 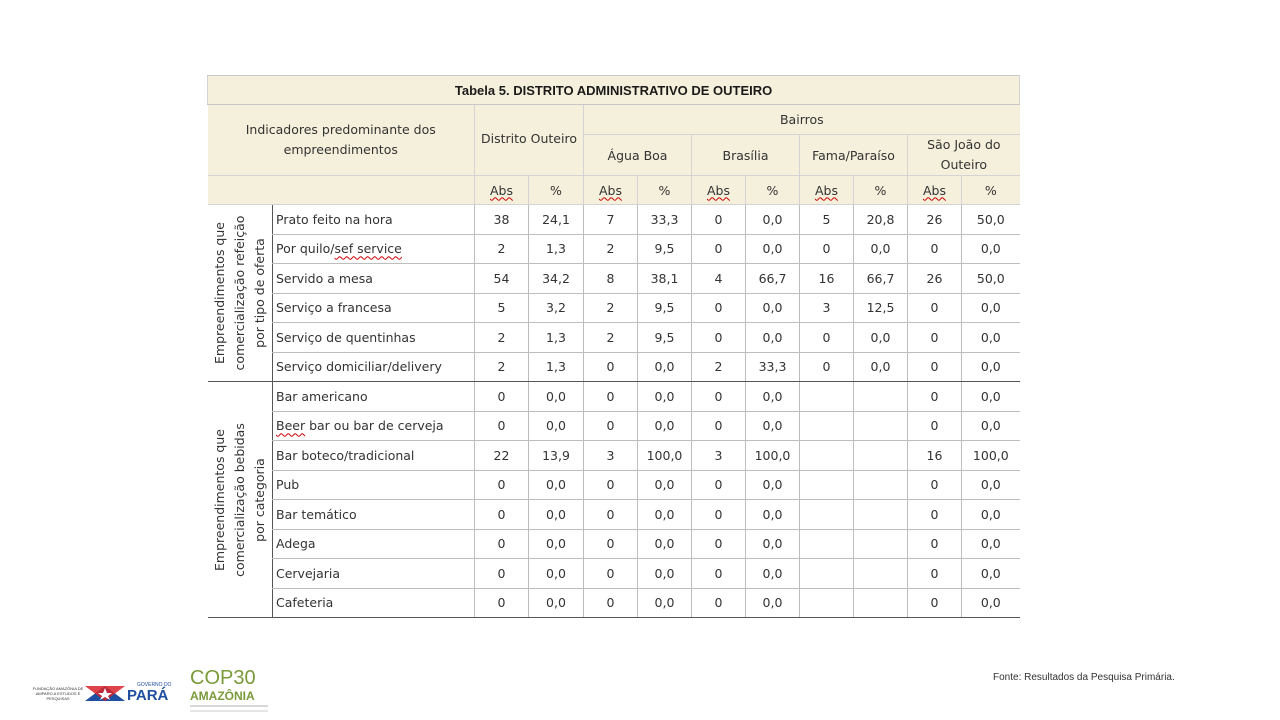 What do you see at coordinates (1084, 677) in the screenshot?
I see `source-note: Fonte: Resultados da Pesquisa Primária.` at bounding box center [1084, 677].